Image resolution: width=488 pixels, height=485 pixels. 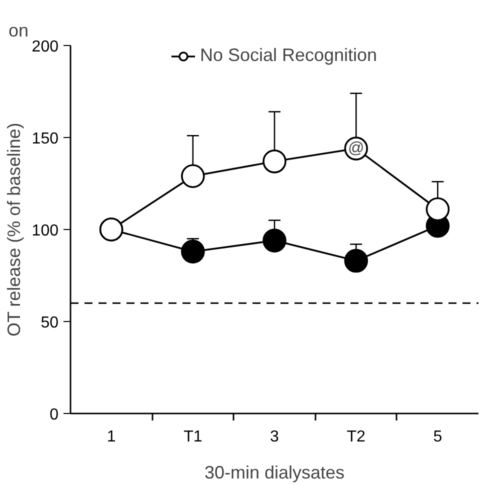 I want to click on x-tick-label: 3, so click(x=275, y=437).